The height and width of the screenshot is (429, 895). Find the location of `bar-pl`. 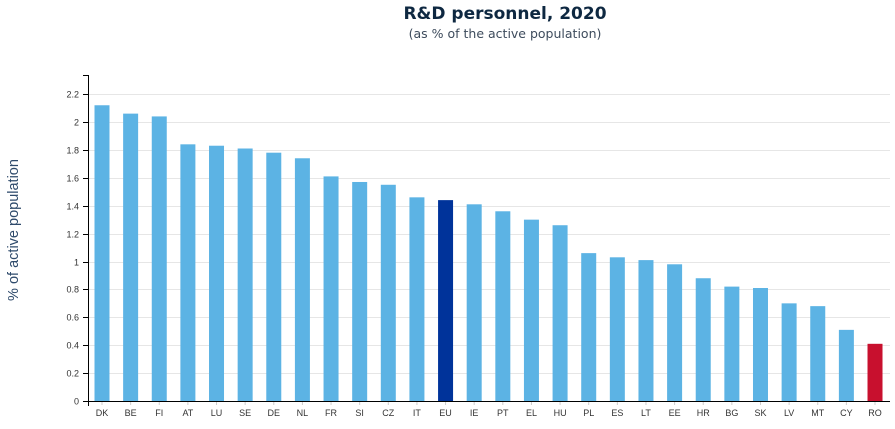

bar-pl is located at coordinates (589, 327).